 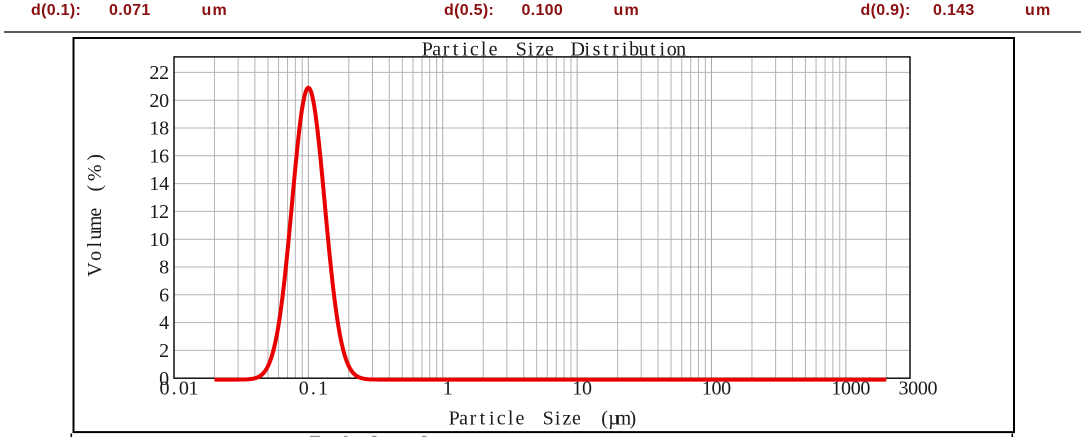 I want to click on svg-text: 6, so click(x=164, y=295).